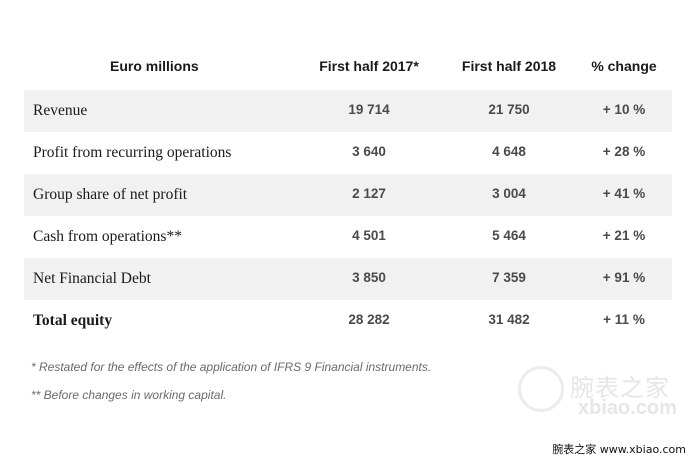  I want to click on header-percent-change: % change, so click(624, 66).